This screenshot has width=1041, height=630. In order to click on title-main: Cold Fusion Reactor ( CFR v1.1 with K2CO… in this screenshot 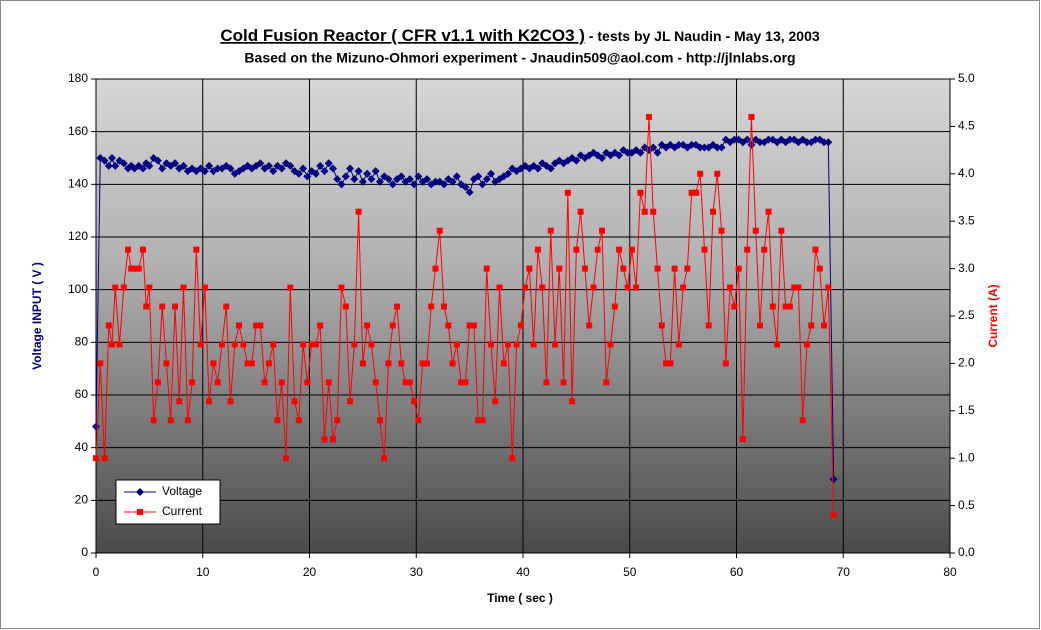, I will do `click(402, 35)`.